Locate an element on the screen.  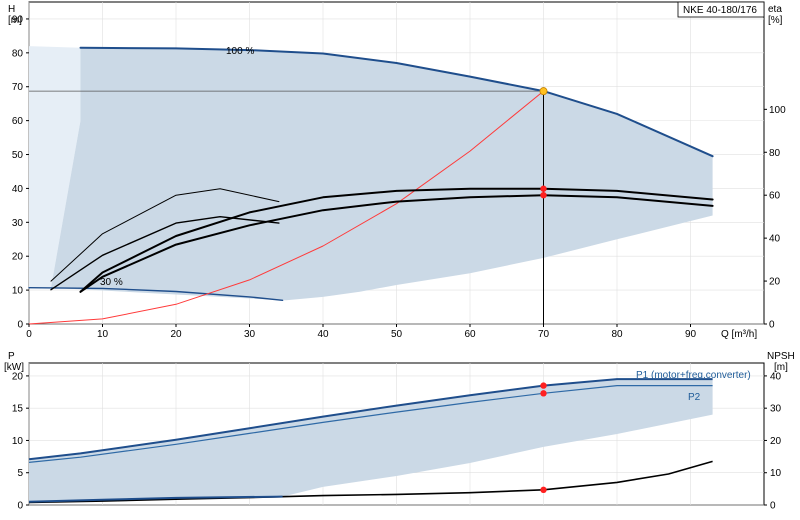
x-tick-label: 70 is located at coordinates (544, 334).